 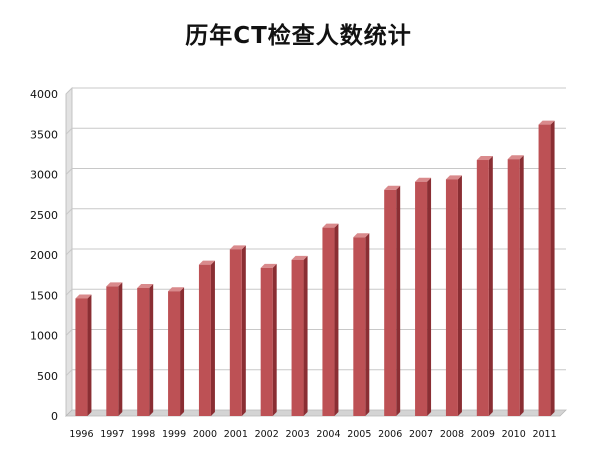 What do you see at coordinates (298, 36) in the screenshot?
I see `chart-title: 历年CT检查人数统计` at bounding box center [298, 36].